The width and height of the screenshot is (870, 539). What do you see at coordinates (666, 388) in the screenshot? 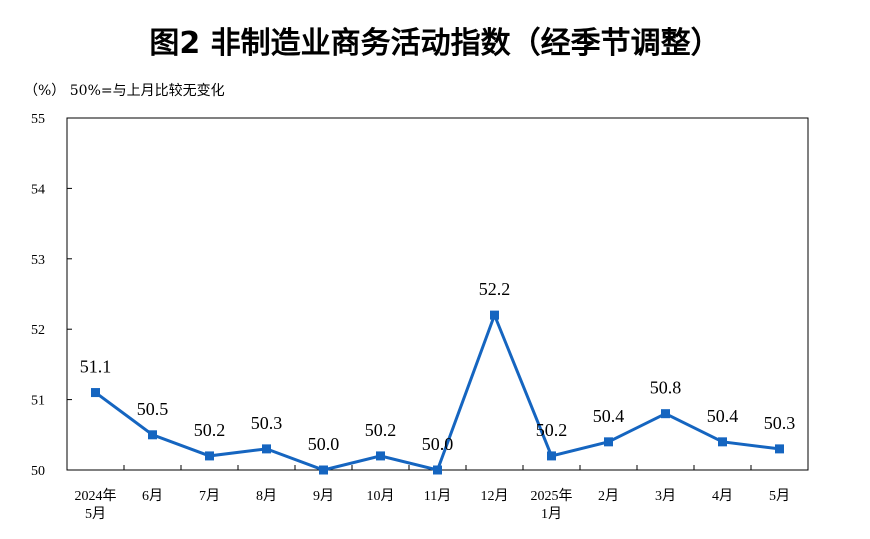
I see `data-label: 50.8` at bounding box center [666, 388].